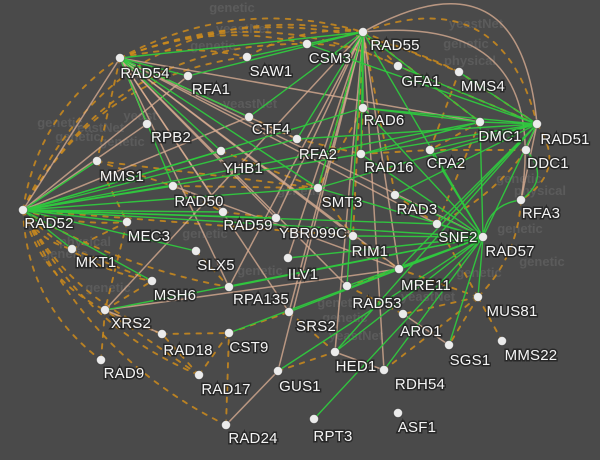 This screenshot has height=460, width=600. What do you see at coordinates (223, 212) in the screenshot?
I see `node-RAD59` at bounding box center [223, 212].